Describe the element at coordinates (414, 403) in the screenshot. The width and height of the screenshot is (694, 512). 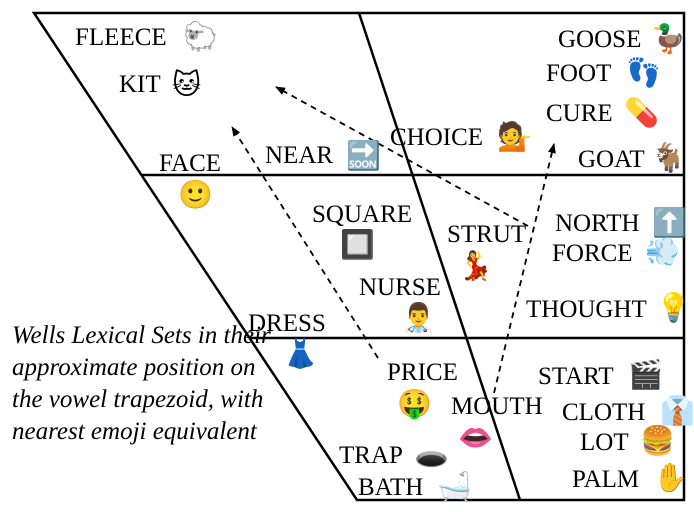
I see `money-mouth-face-icon: 🤑` at that location.